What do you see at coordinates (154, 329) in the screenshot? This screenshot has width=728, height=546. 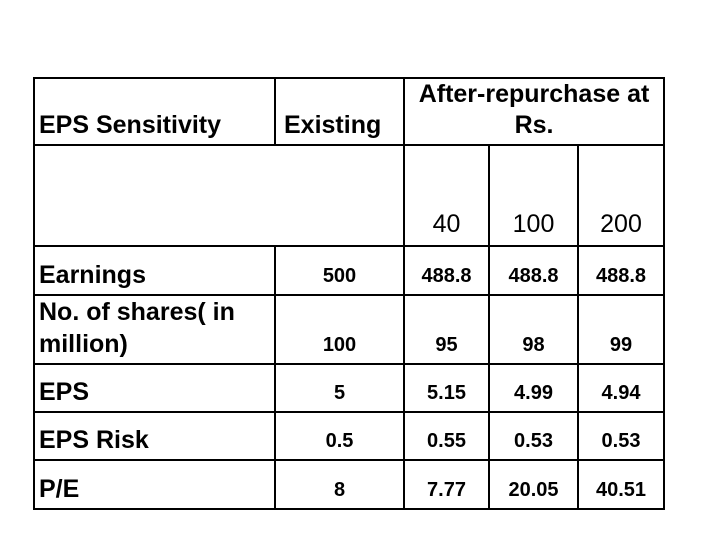 I see `row-label-shares: No. of shares( in million)` at bounding box center [154, 329].